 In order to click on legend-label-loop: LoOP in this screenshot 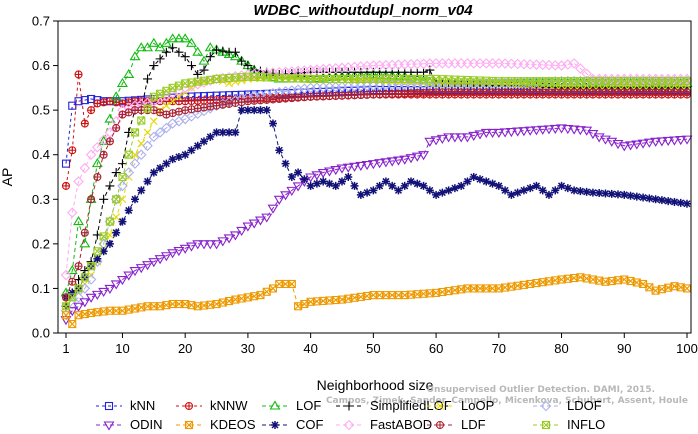, I will do `click(477, 405)`.